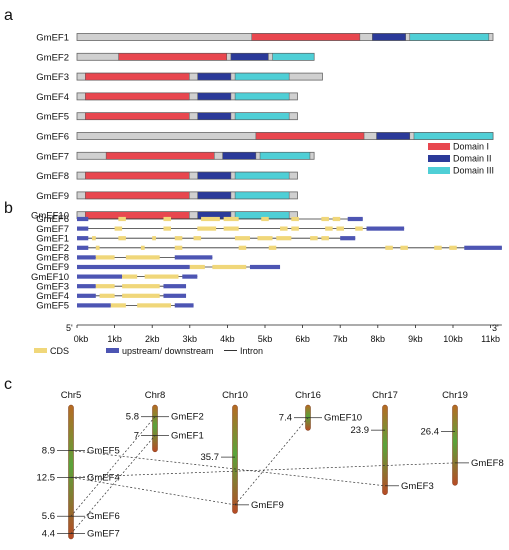  Describe the element at coordinates (385, 395) in the screenshot. I see `chromosome-label: Chr17` at that location.